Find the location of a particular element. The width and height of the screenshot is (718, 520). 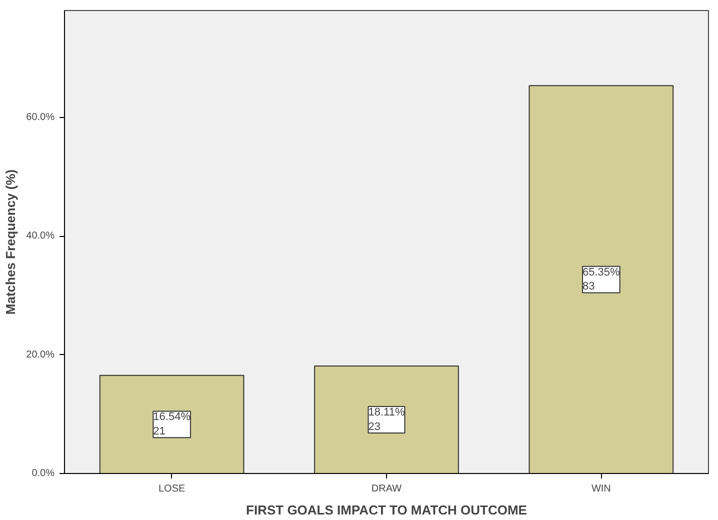

y-tick-label: 60.0% is located at coordinates (40, 117).